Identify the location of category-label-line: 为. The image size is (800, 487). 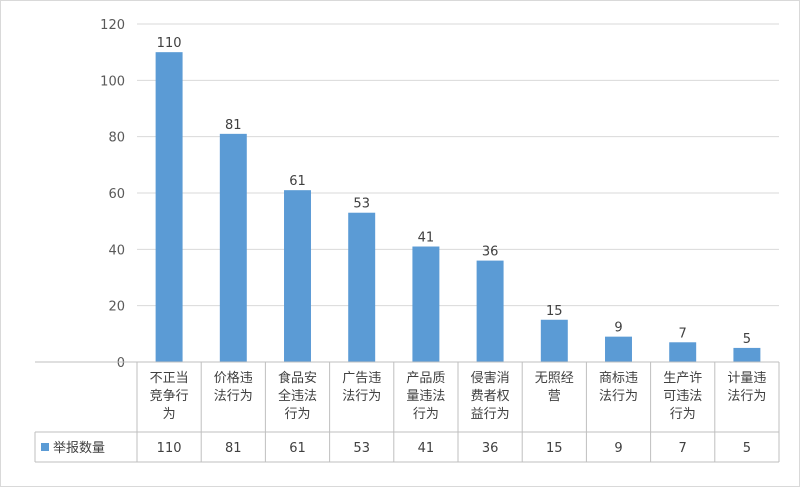
(169, 414).